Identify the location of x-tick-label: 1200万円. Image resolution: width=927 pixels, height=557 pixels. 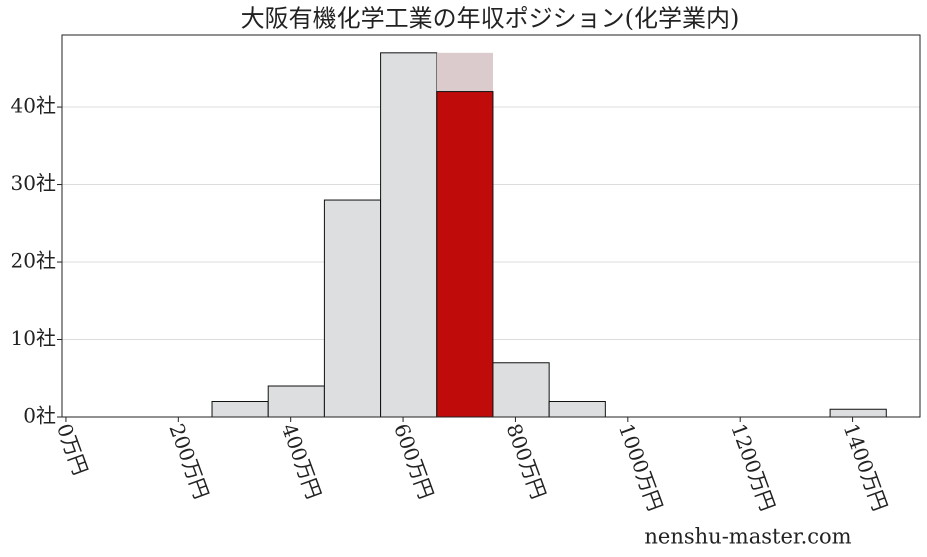
(753, 467).